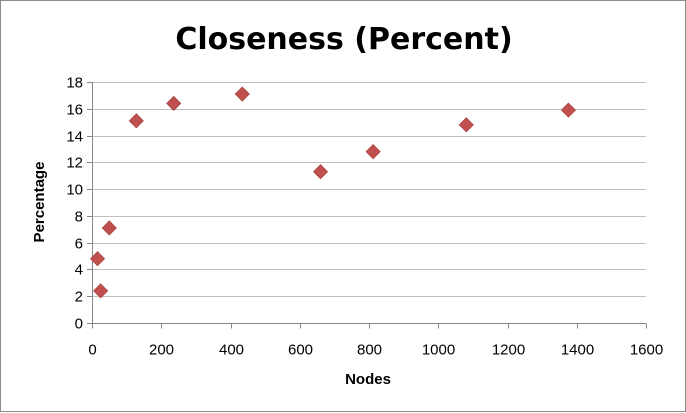 This screenshot has height=413, width=686. Describe the element at coordinates (39, 202) in the screenshot. I see `y-axis-title: Percentage` at that location.